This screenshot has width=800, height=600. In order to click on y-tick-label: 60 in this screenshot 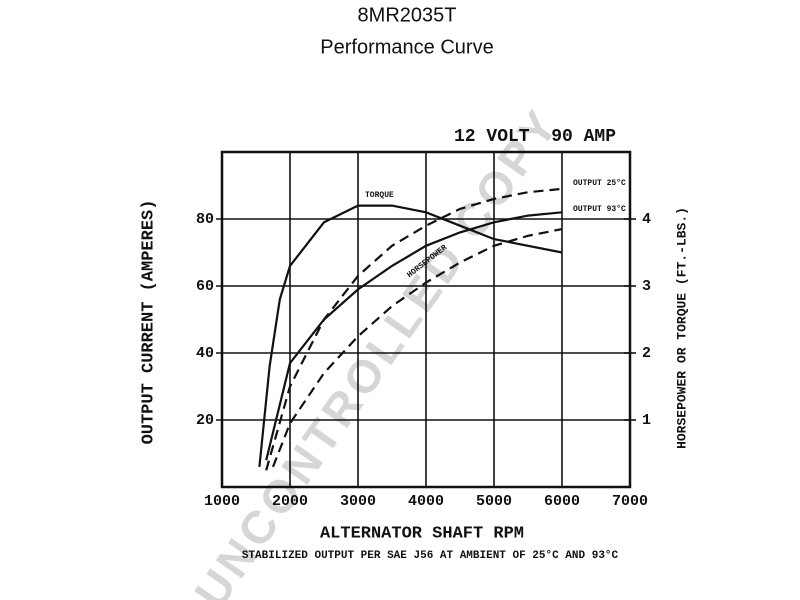, I will do `click(205, 286)`.